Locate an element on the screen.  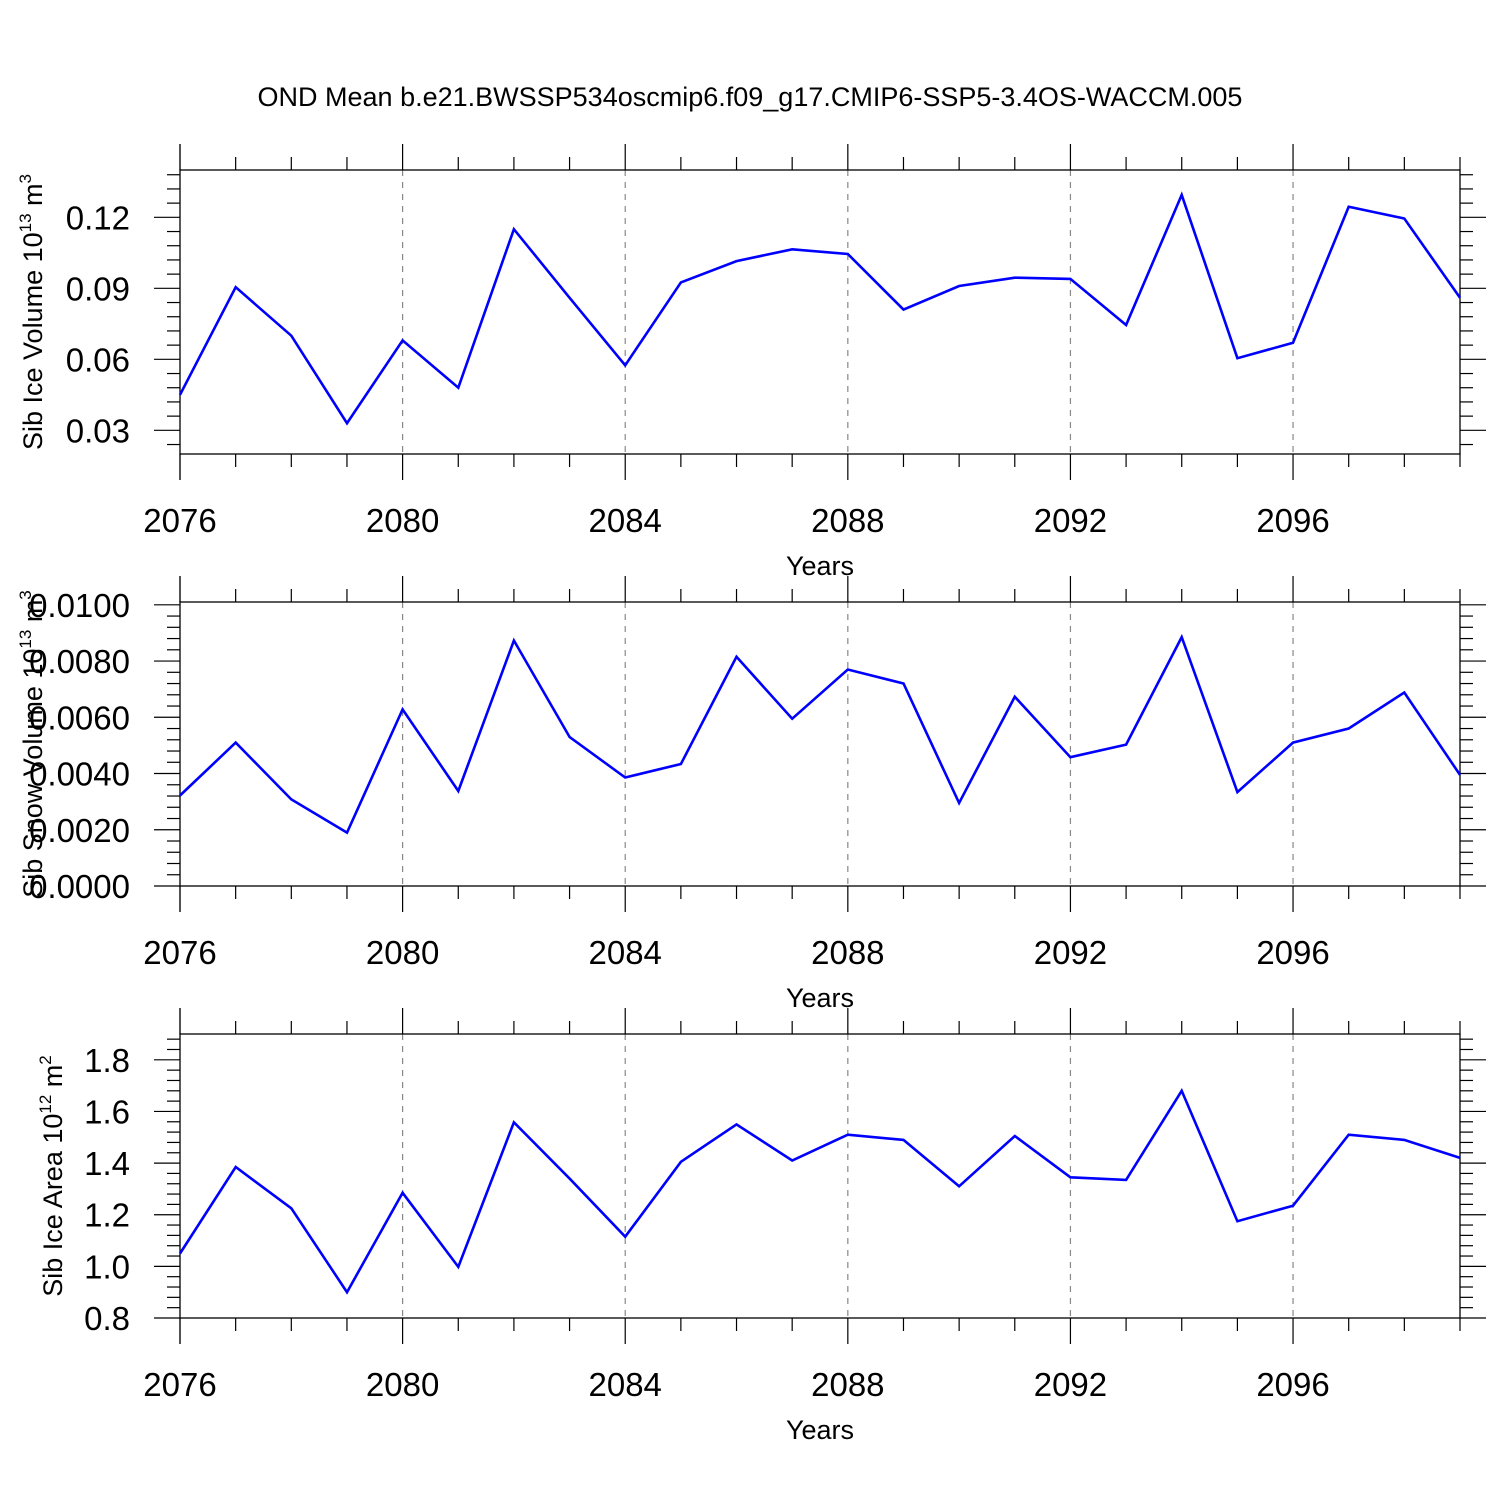
y-tick-label: 1.8 is located at coordinates (107, 1060).